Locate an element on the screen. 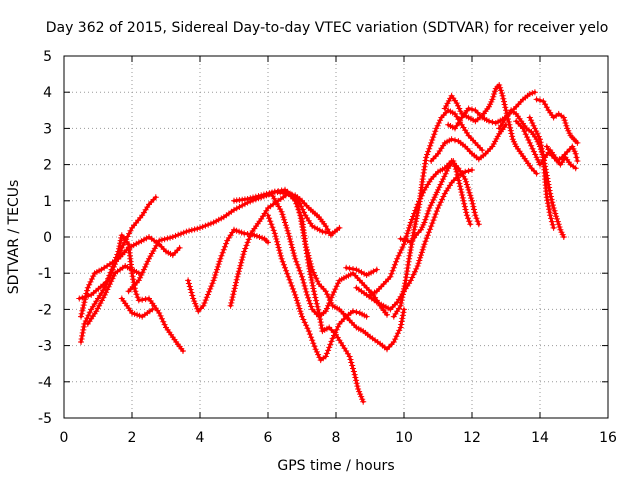  y-tick-label: 1 is located at coordinates (47, 202).